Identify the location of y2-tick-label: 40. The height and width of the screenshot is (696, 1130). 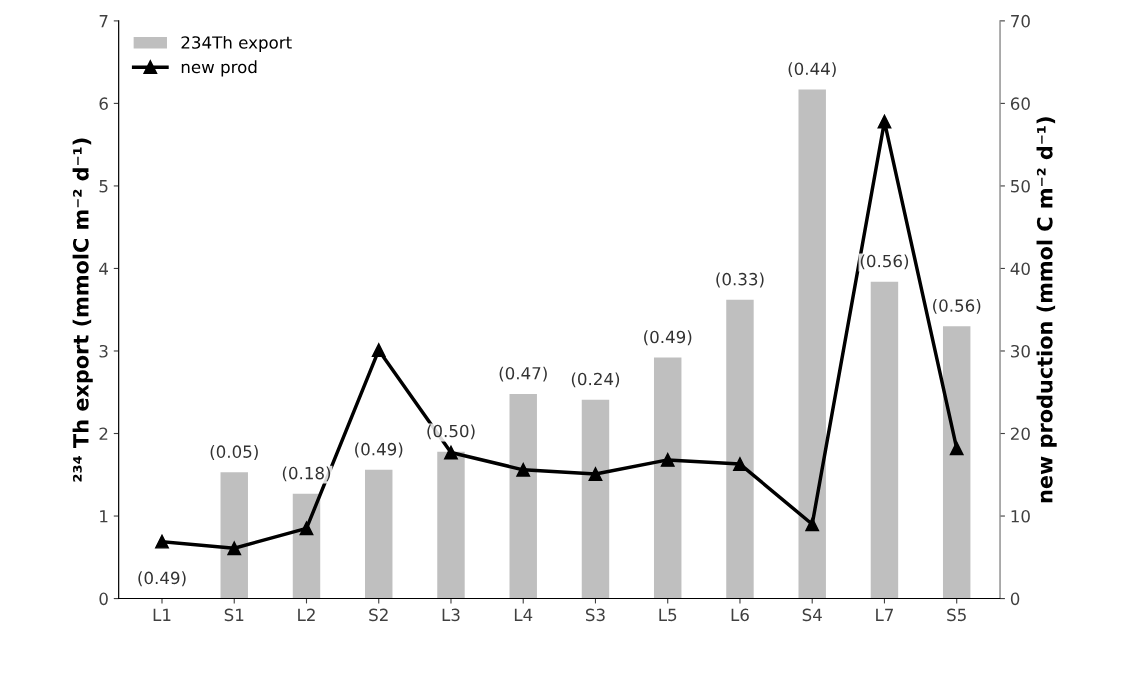
(1020, 269).